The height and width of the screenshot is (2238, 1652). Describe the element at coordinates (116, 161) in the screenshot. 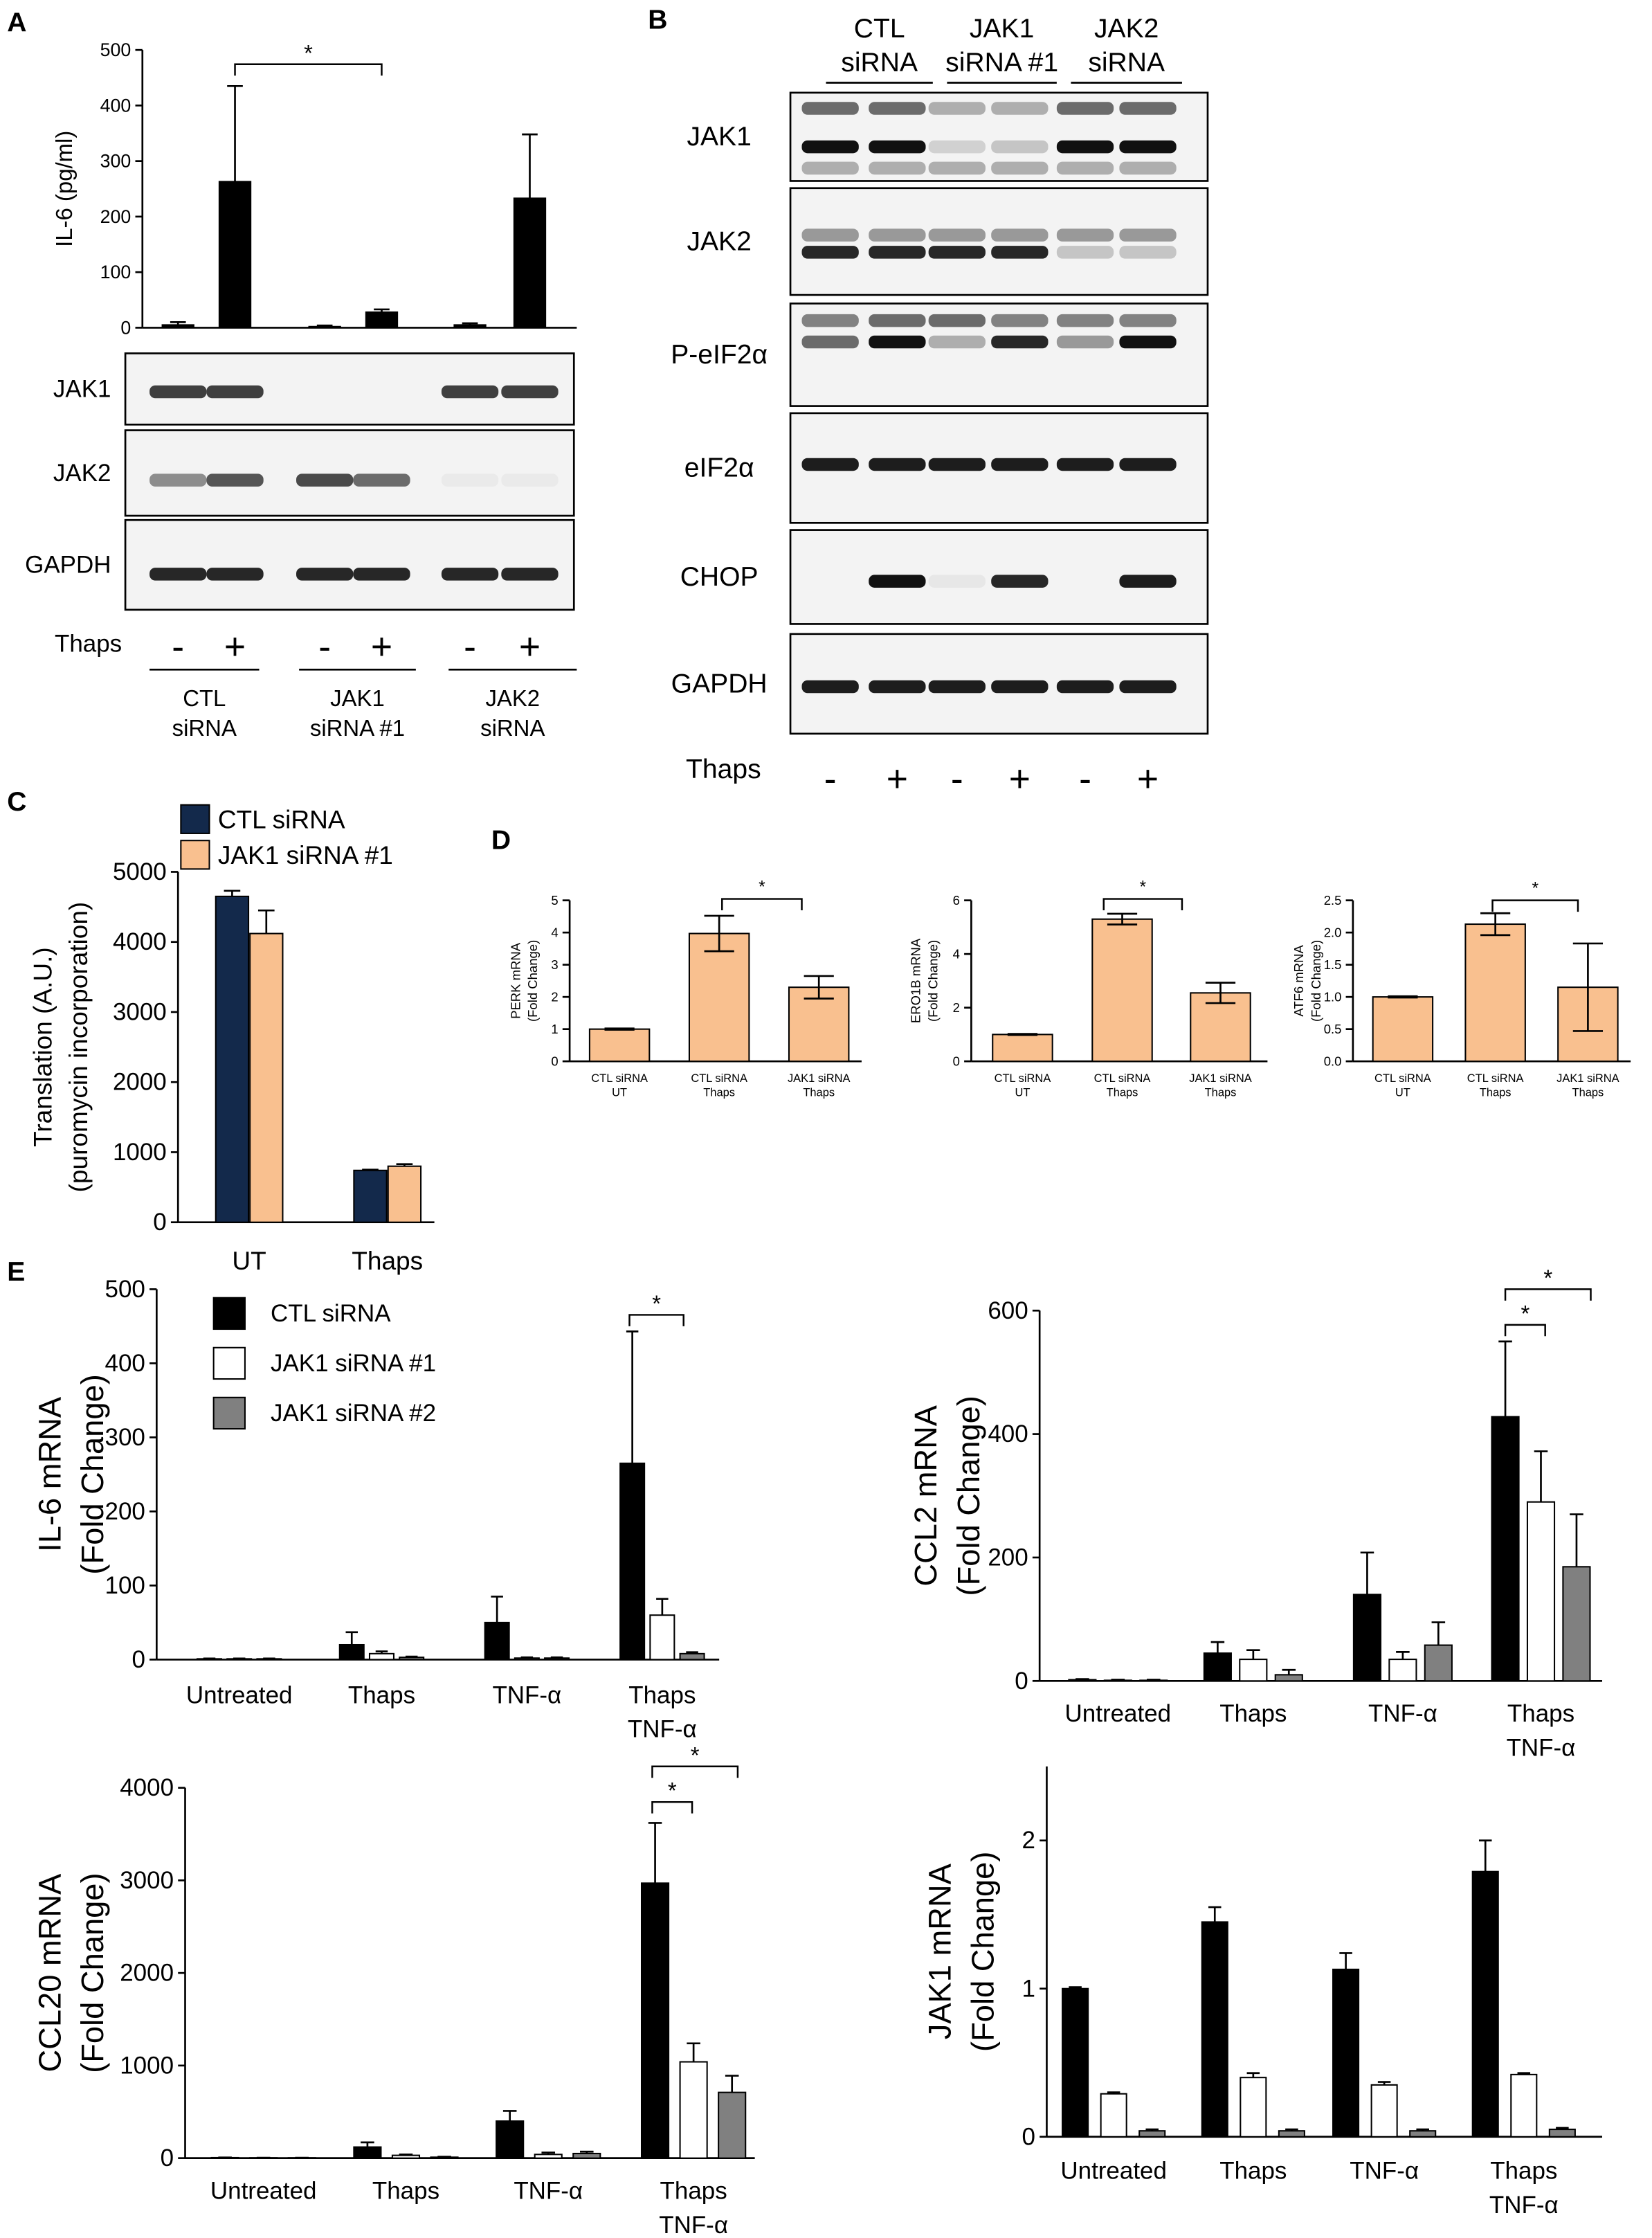

I see `y-tick-label: 300` at that location.